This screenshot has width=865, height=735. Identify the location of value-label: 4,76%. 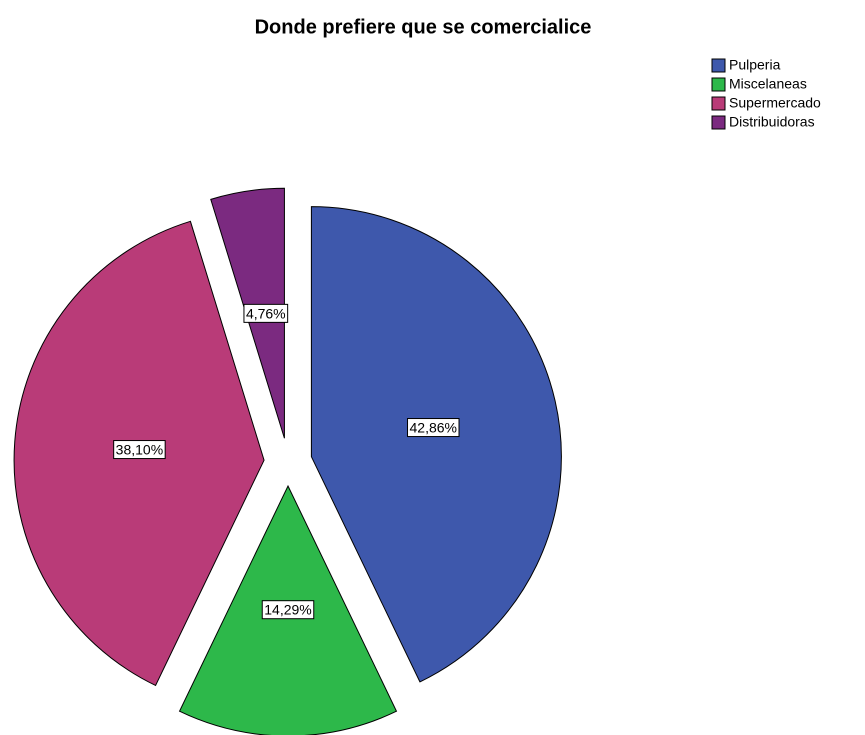
(266, 313).